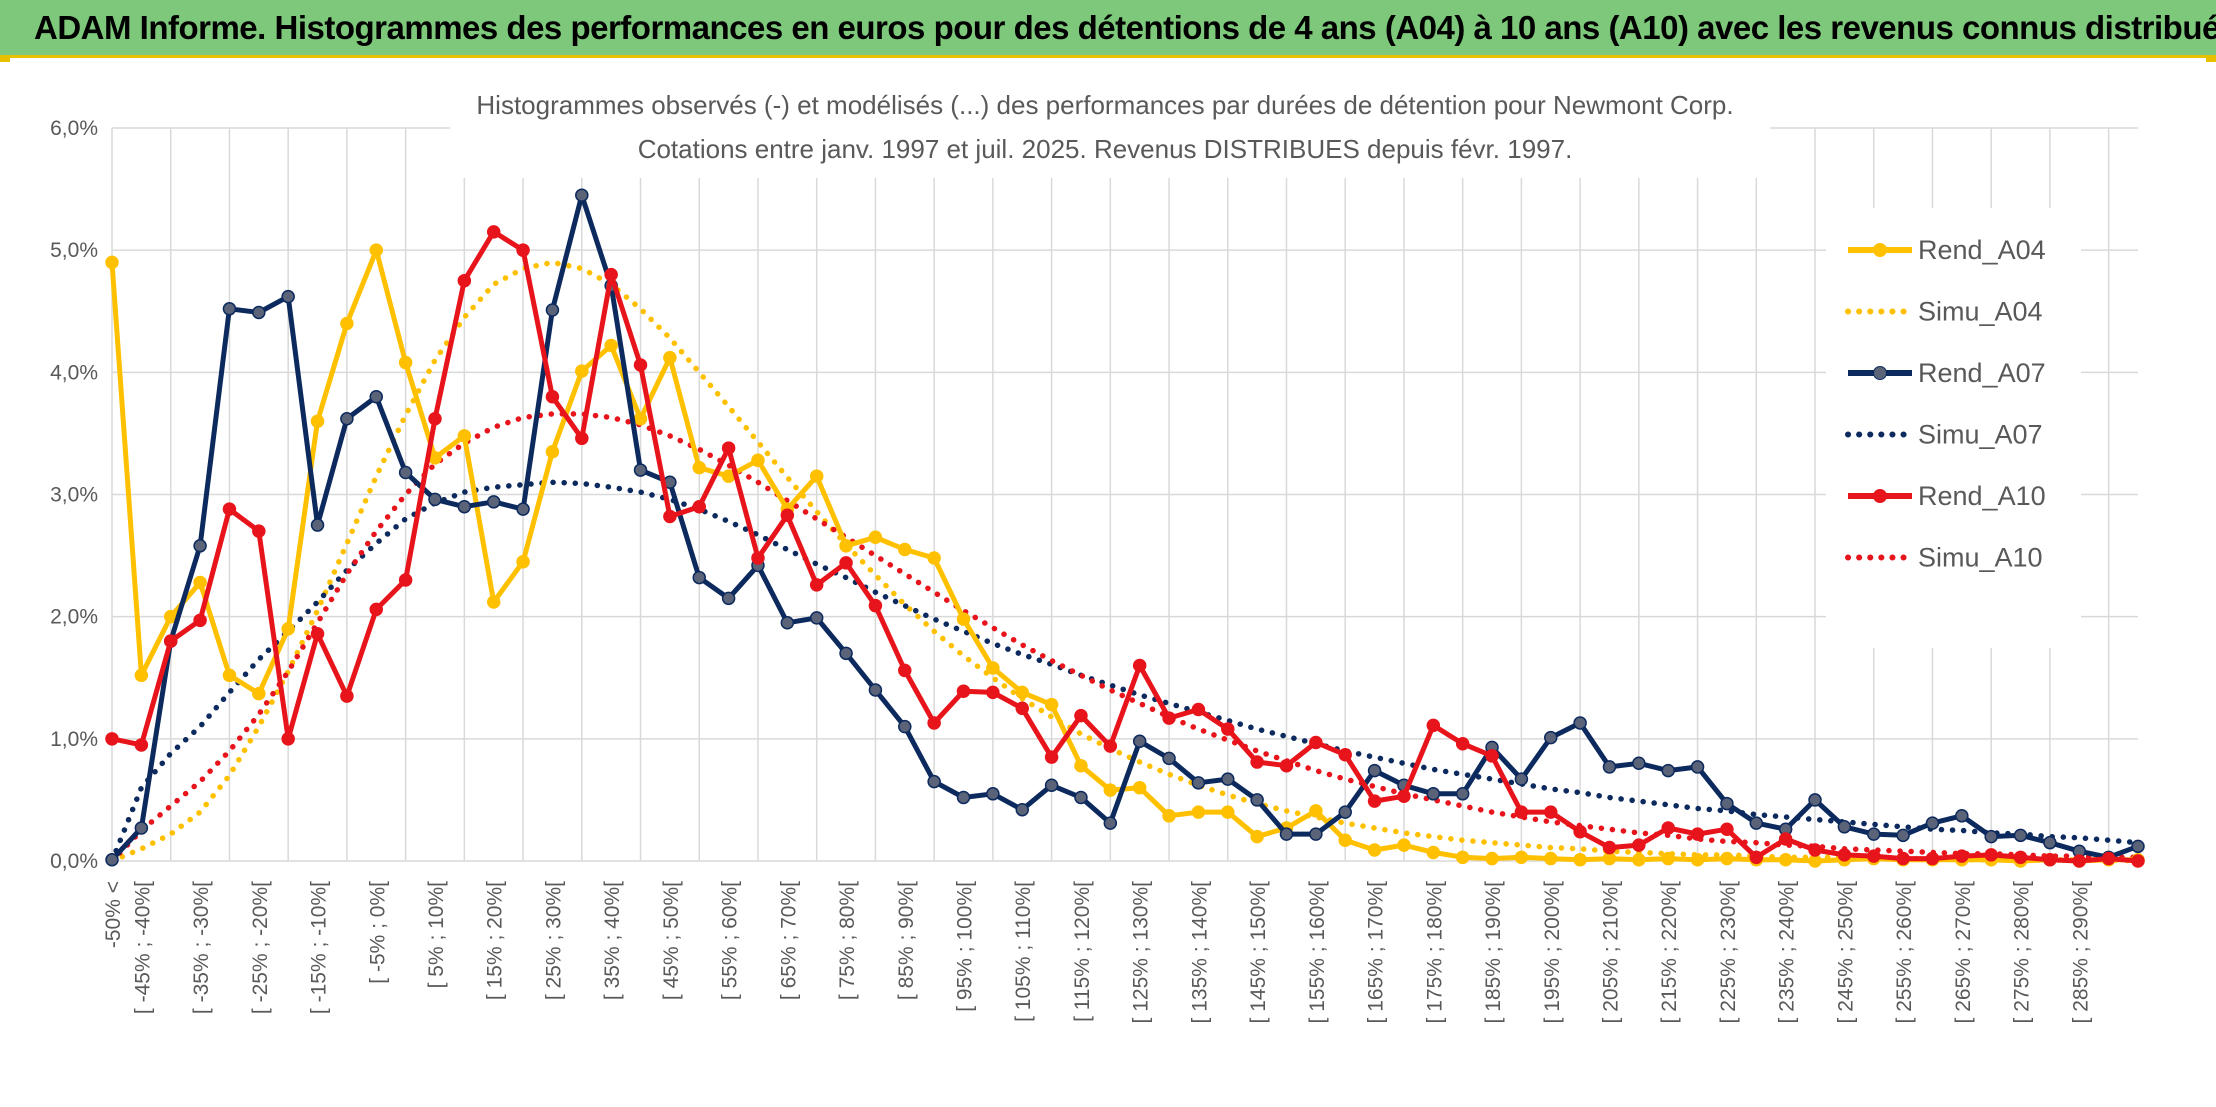 This screenshot has width=2216, height=1107. Describe the element at coordinates (2022, 952) in the screenshot. I see `x-tick-label: [ 275% ; 280%[` at that location.